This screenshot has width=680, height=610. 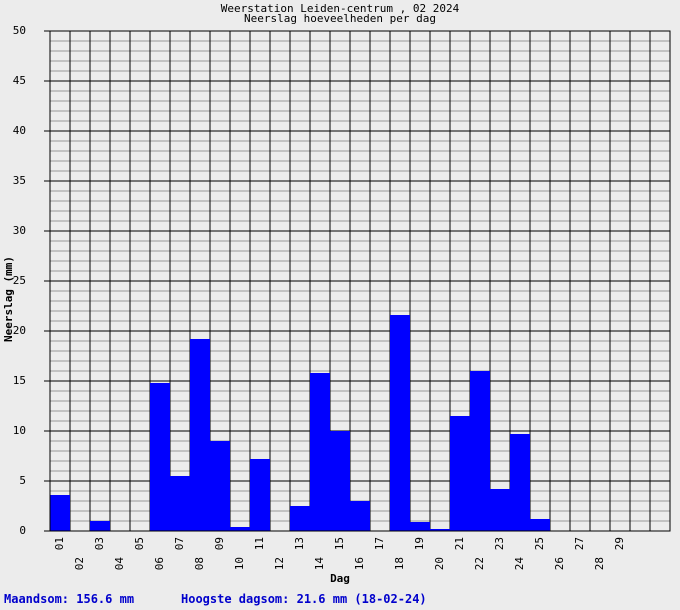 I want to click on x-tick-label: 12, so click(x=279, y=563).